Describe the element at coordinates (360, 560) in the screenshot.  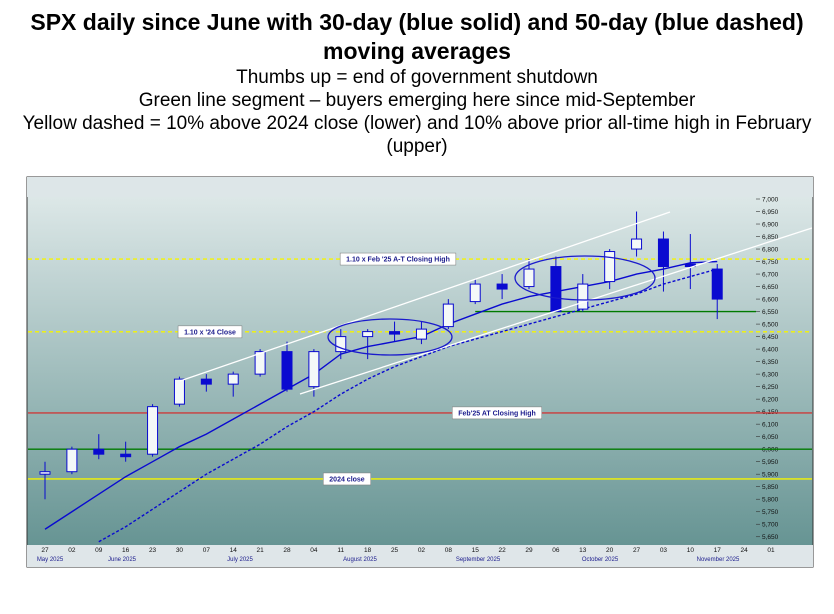
I see `month-label: August 2025` at that location.